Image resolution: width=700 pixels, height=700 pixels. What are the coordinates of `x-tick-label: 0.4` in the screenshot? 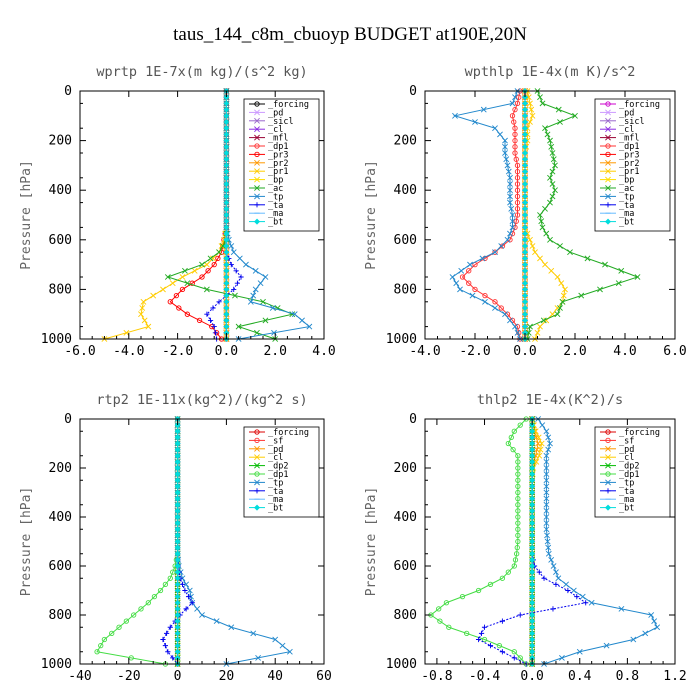 It's located at (580, 676).